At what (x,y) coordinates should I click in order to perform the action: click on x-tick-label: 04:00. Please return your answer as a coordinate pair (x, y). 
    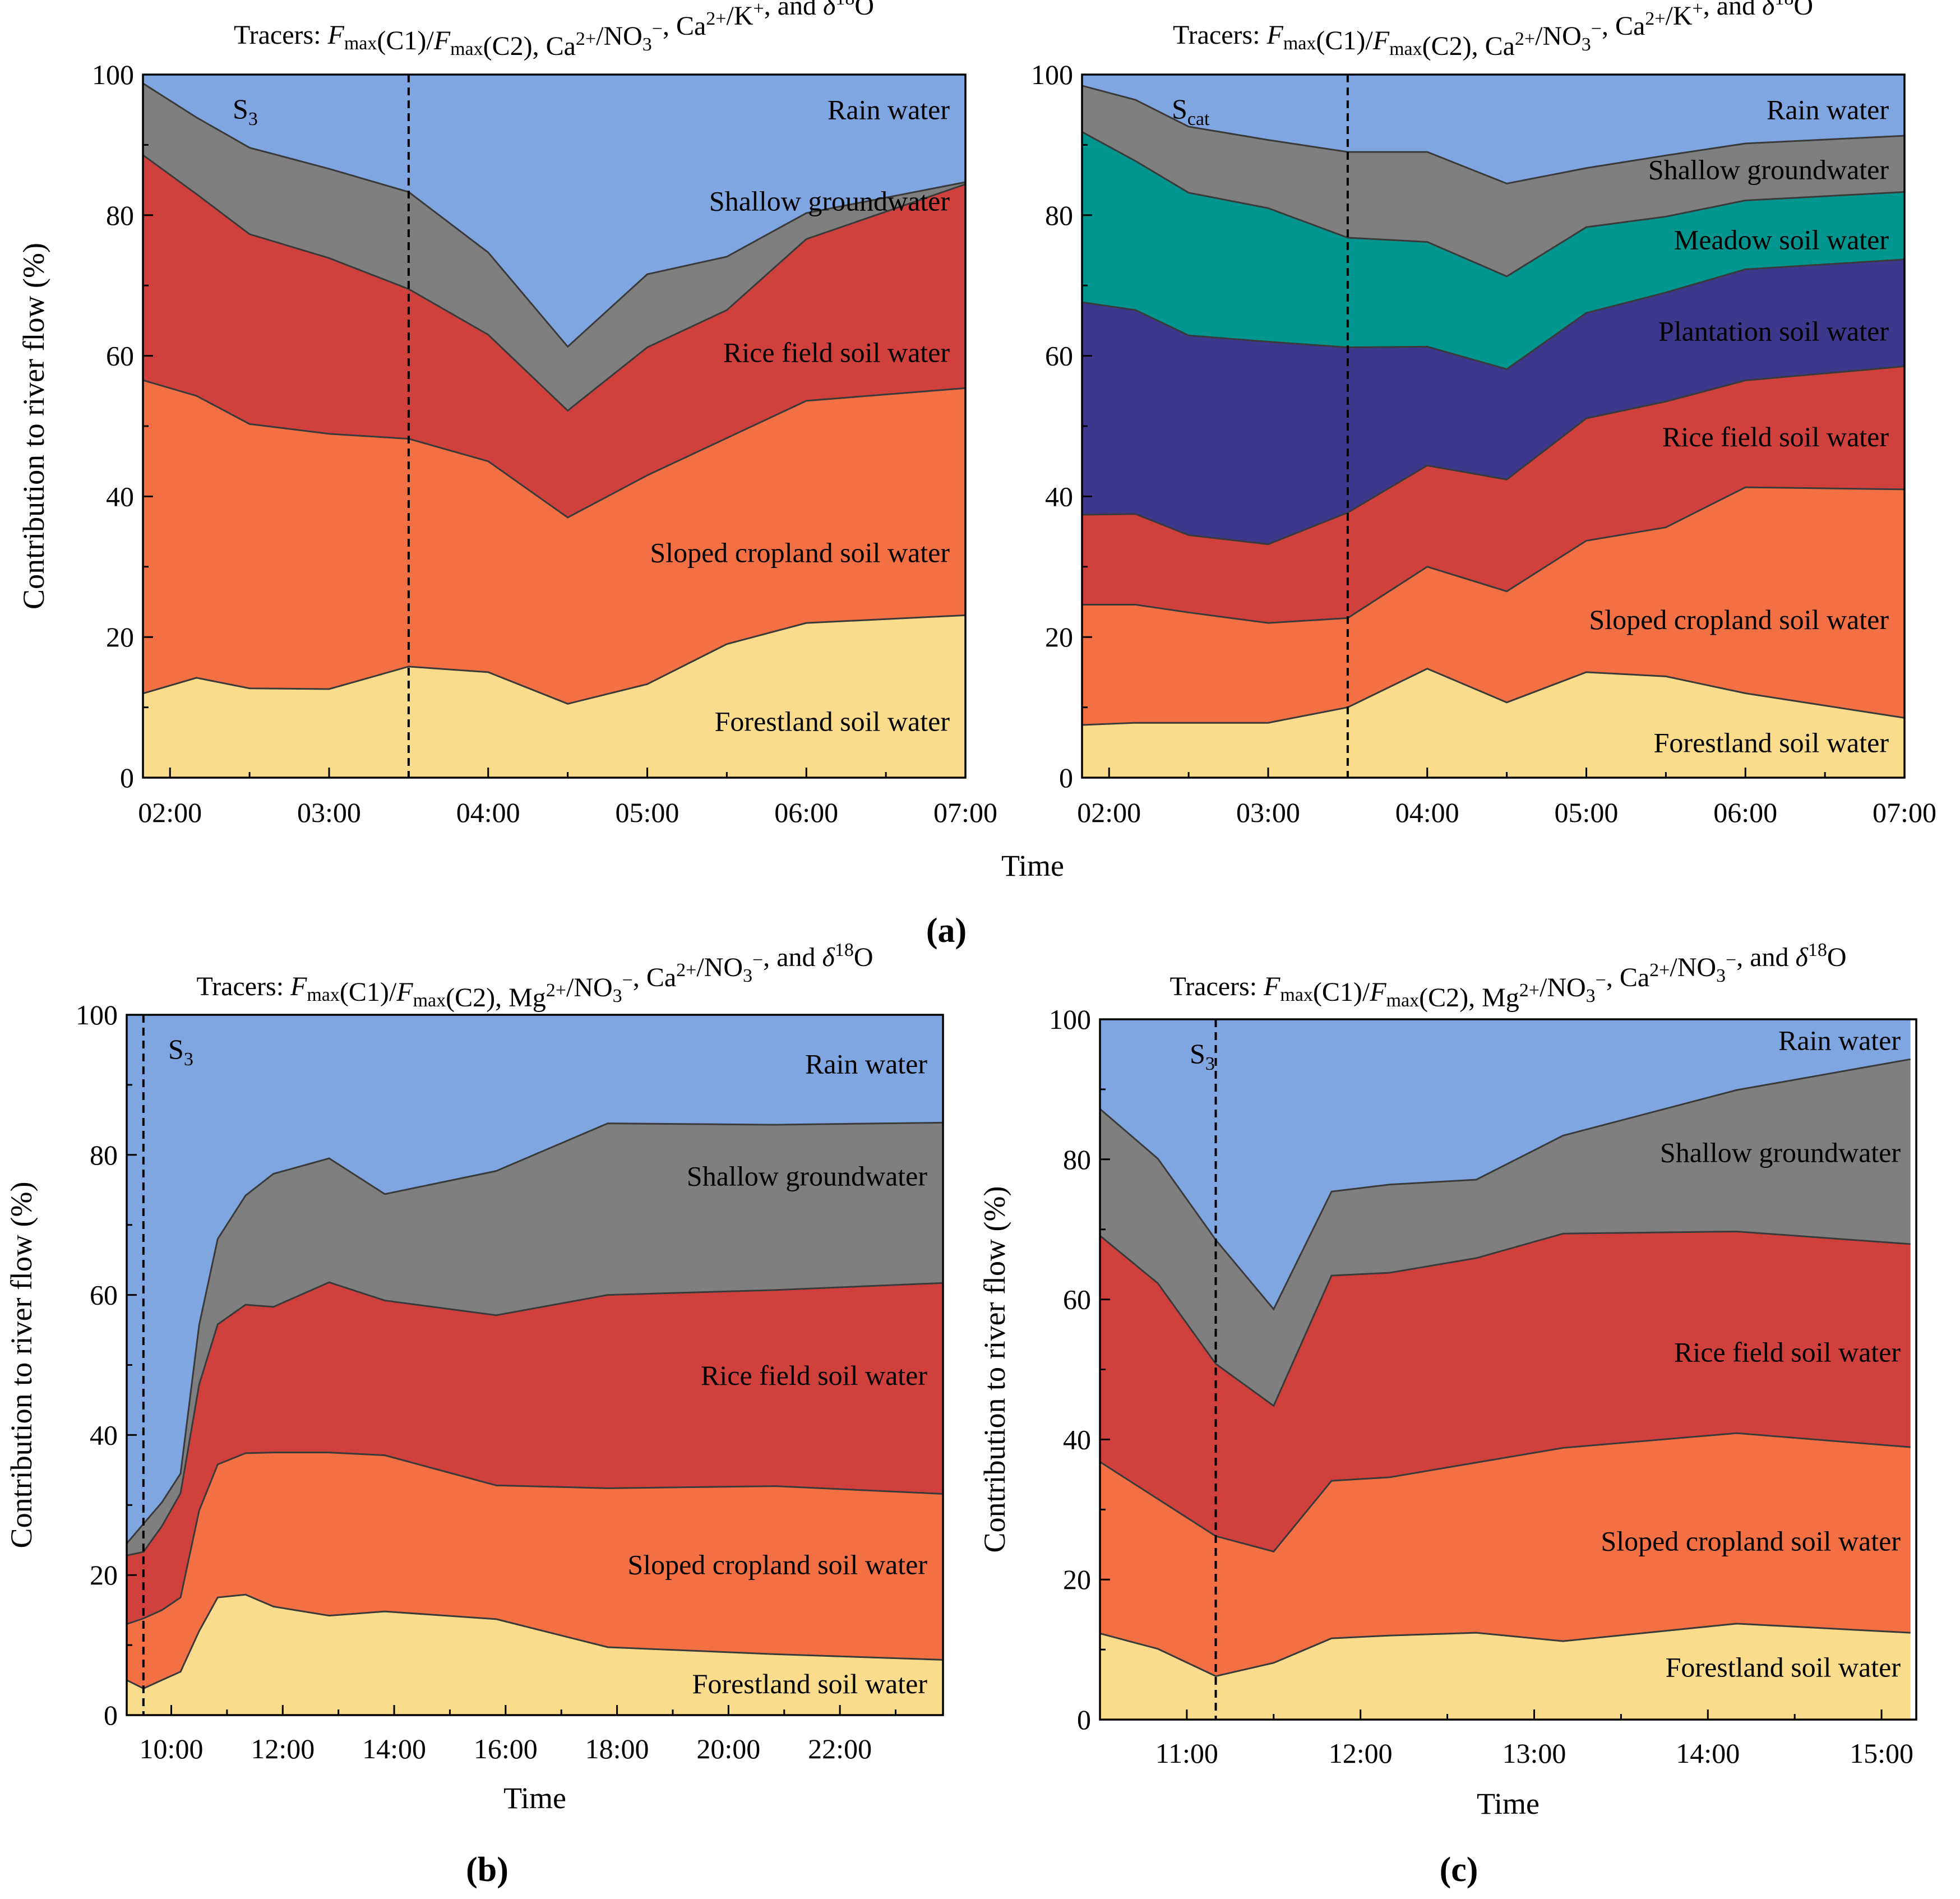
    Looking at the image, I should click on (1427, 812).